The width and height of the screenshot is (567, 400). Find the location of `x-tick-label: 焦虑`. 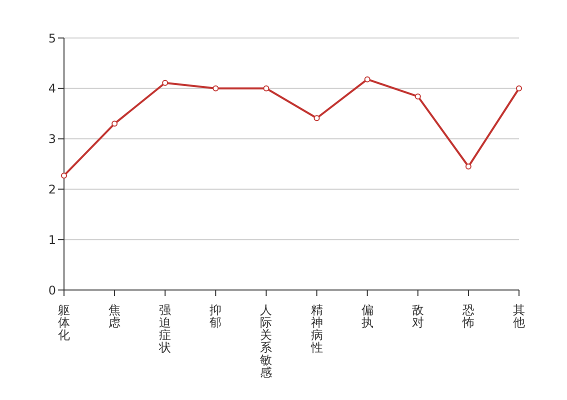

x-tick-label: 焦虑 is located at coordinates (114, 316).